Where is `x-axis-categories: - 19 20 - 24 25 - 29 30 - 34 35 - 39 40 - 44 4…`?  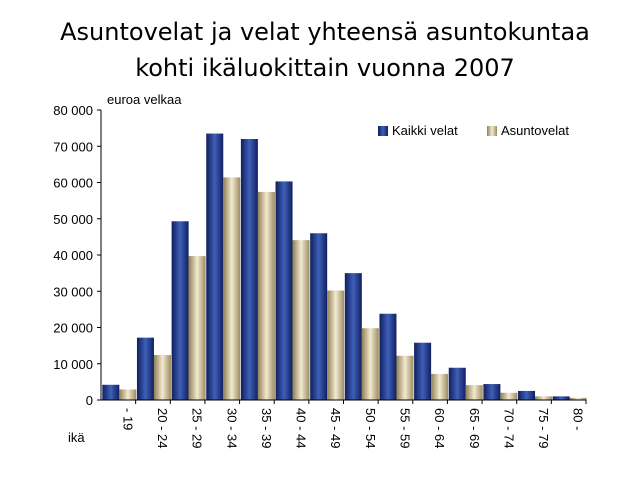 x-axis-categories: - 19 20 - 24 25 - 29 30 - 34 35 - 39 40 - 44 4… is located at coordinates (353, 424).